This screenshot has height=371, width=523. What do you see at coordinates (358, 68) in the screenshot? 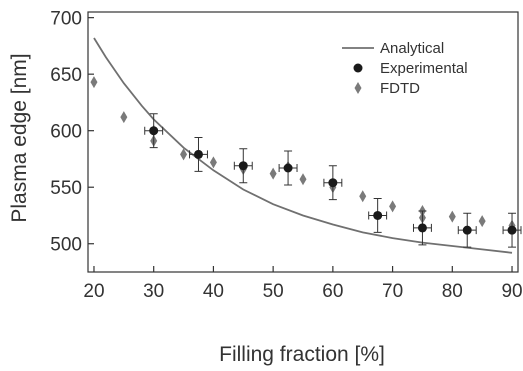
I see `legend-circle-swatch` at bounding box center [358, 68].